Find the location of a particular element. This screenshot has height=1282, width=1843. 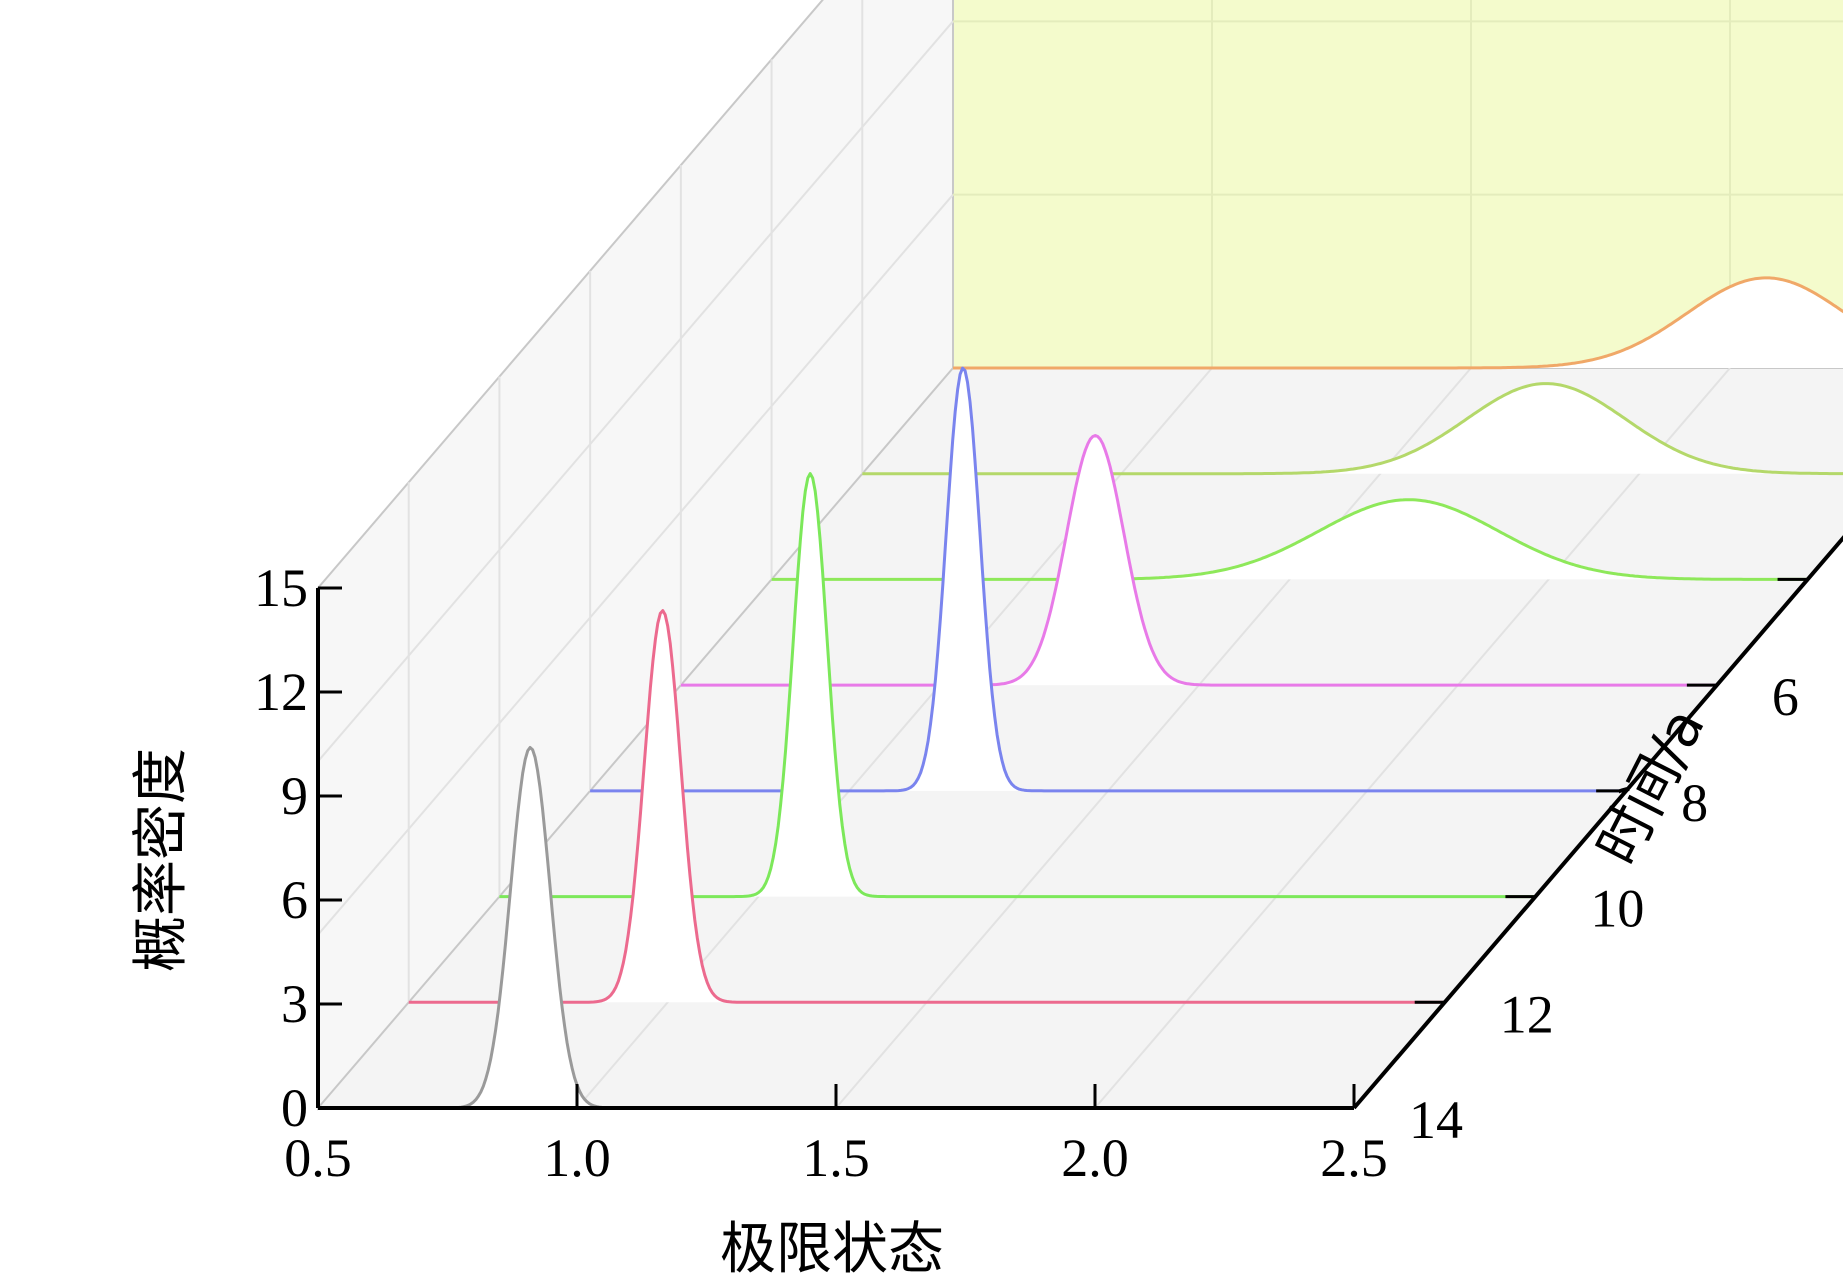

z-tick-label: 12 is located at coordinates (1527, 1014).